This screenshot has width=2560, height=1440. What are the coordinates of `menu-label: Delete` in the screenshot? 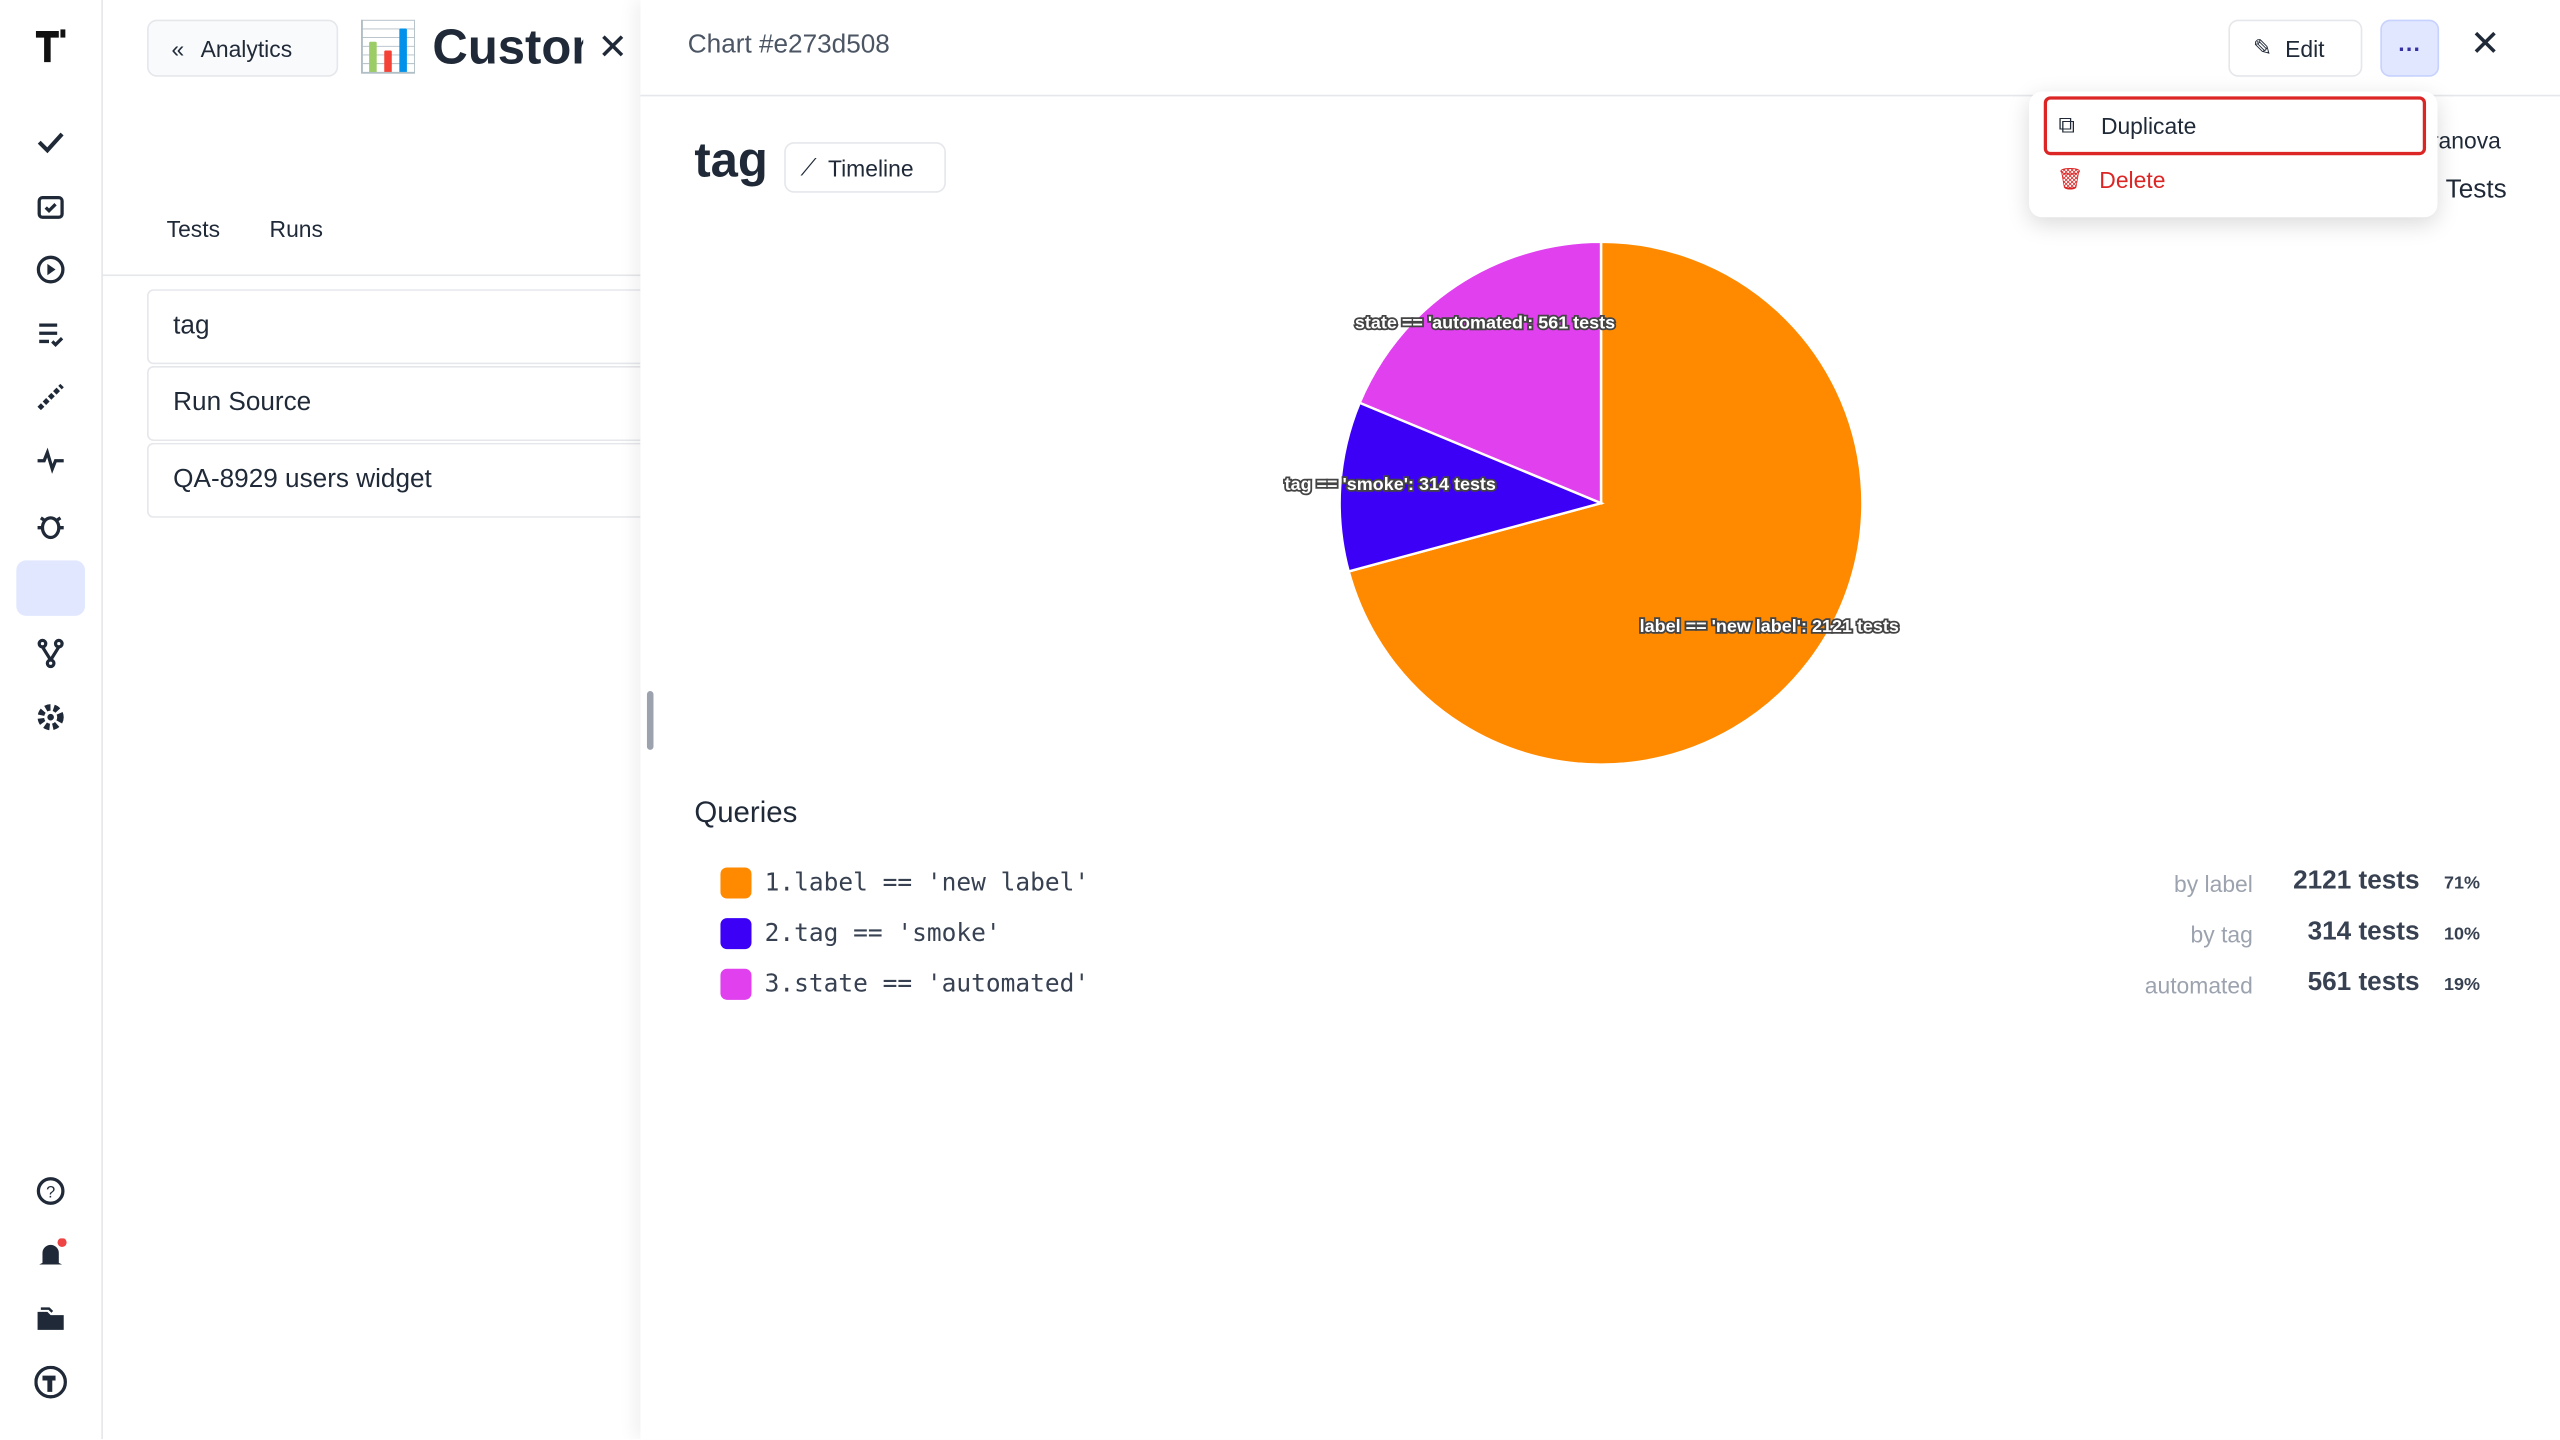 It's located at (2132, 179).